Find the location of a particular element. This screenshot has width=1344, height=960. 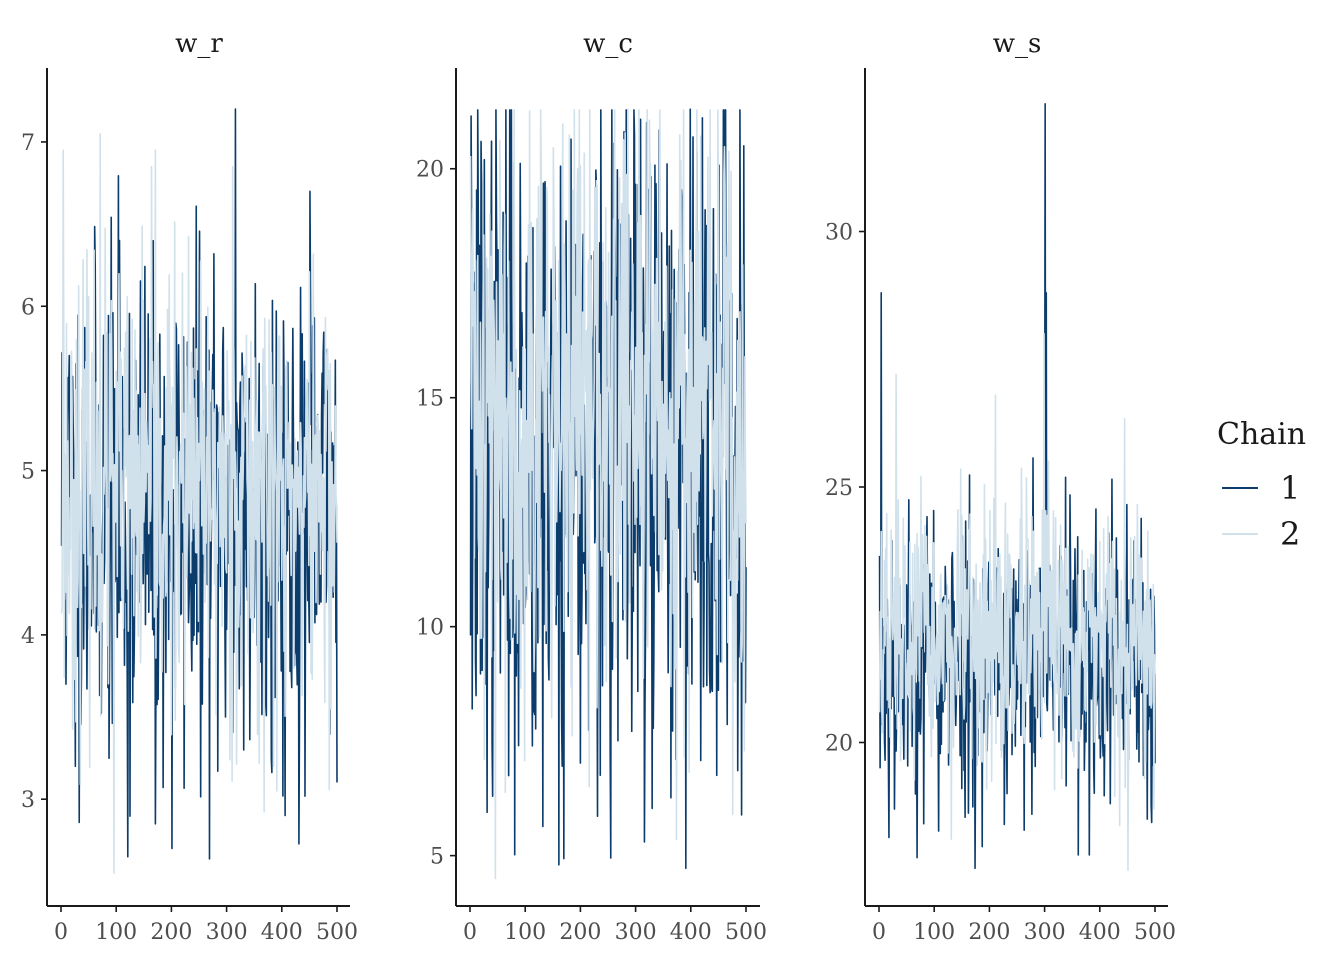

y-tick-label: 3 is located at coordinates (28, 800).